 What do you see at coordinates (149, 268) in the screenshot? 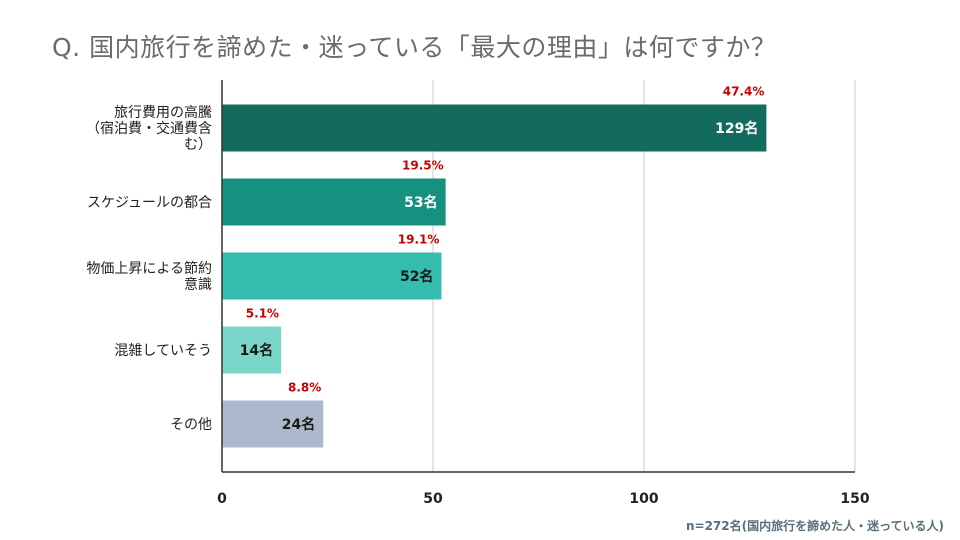
I see `category-label: 物価上昇による節約` at bounding box center [149, 268].